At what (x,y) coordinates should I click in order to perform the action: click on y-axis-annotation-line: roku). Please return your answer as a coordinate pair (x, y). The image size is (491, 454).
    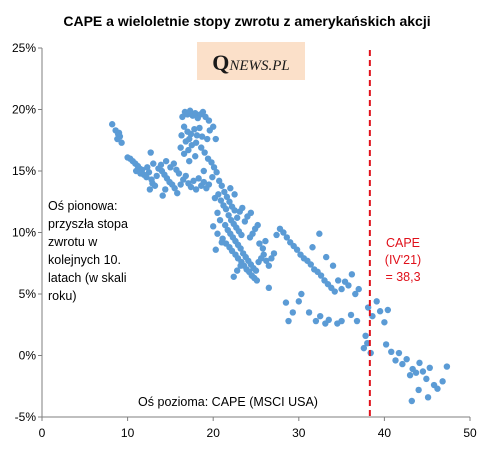
    Looking at the image, I should click on (62, 296).